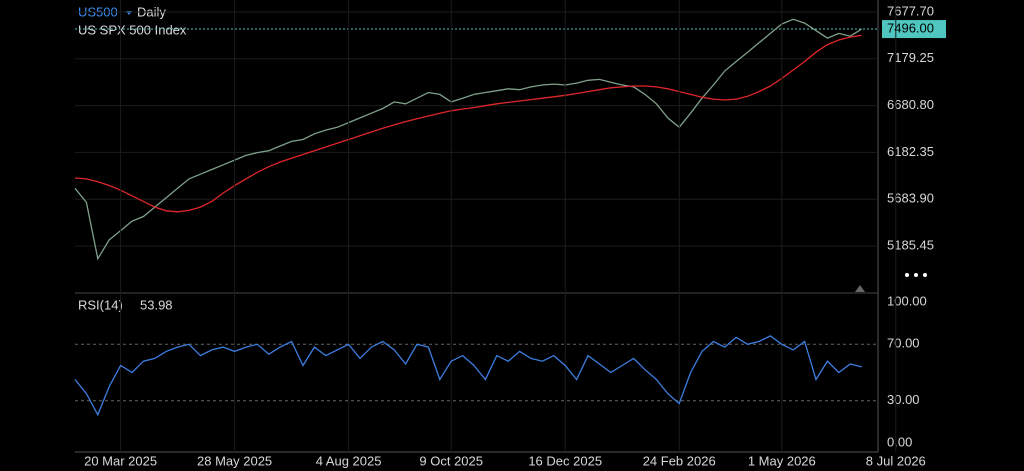 Image resolution: width=1024 pixels, height=471 pixels. Describe the element at coordinates (910, 27) in the screenshot. I see `last-price-label: 7496.00` at that location.